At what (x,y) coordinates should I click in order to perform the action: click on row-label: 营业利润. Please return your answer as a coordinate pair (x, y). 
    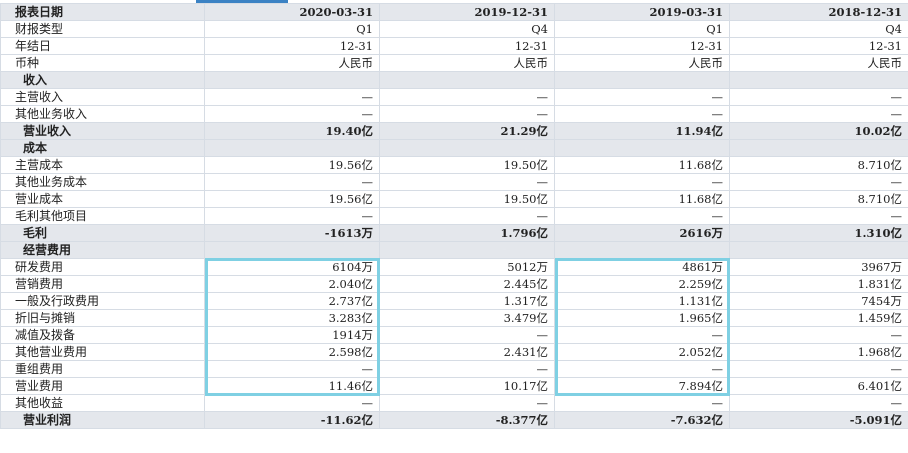
    Looking at the image, I should click on (102, 420).